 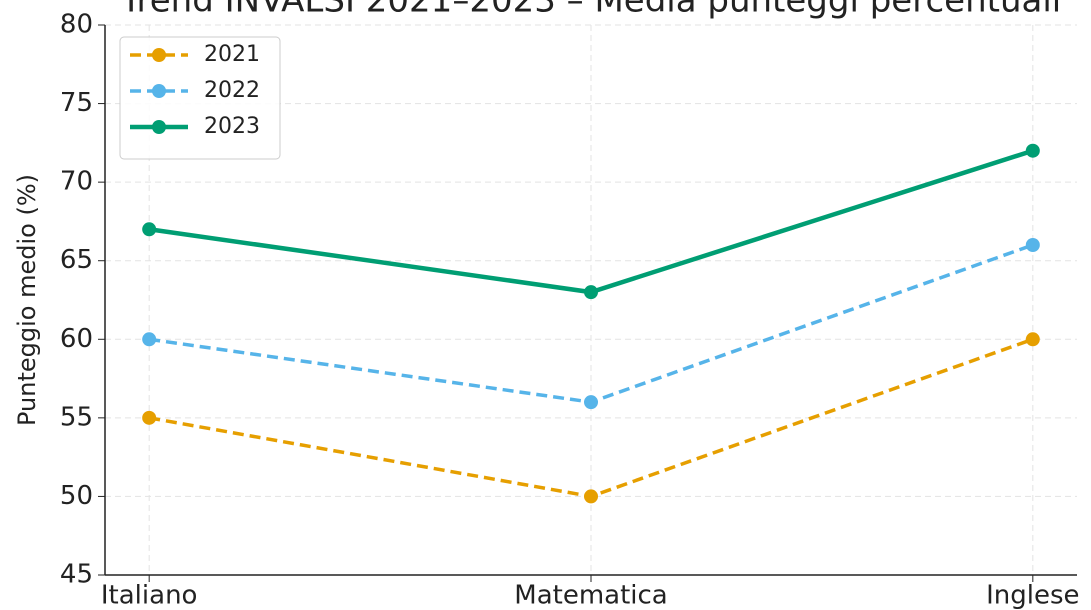 What do you see at coordinates (232, 54) in the screenshot?
I see `legend-label: 2021` at bounding box center [232, 54].